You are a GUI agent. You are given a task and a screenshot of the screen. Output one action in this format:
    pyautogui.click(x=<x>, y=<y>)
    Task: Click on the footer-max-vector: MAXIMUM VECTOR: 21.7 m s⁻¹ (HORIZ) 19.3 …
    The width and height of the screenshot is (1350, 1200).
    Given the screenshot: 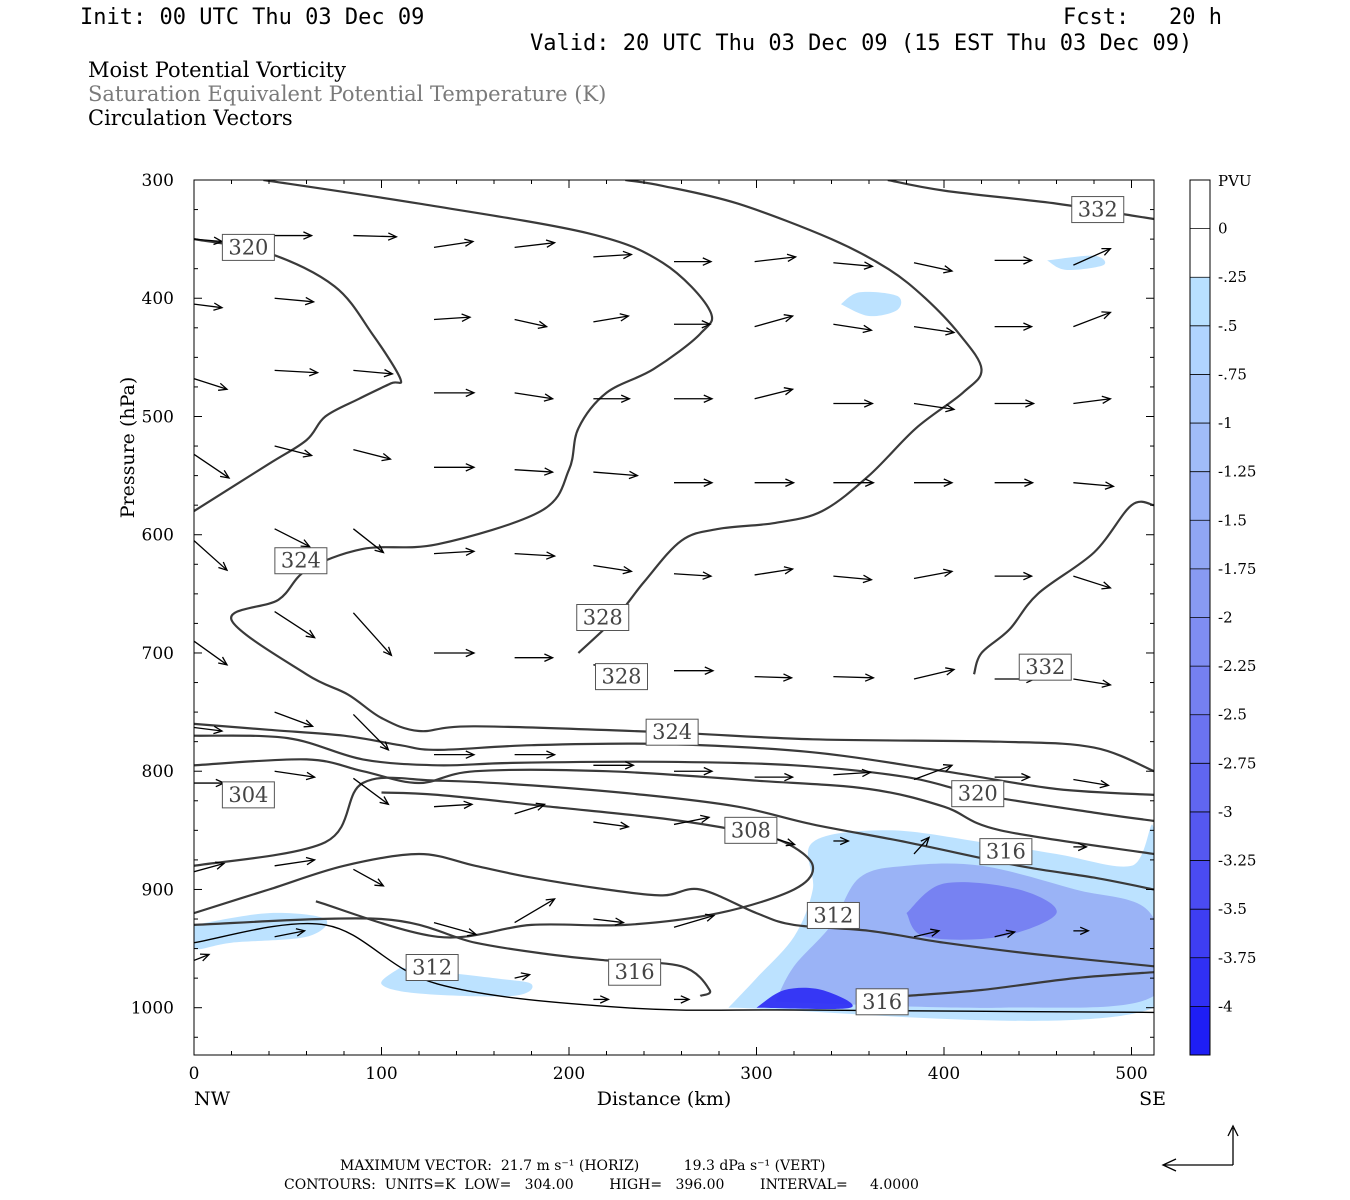 What is the action you would take?
    pyautogui.click(x=583, y=1166)
    